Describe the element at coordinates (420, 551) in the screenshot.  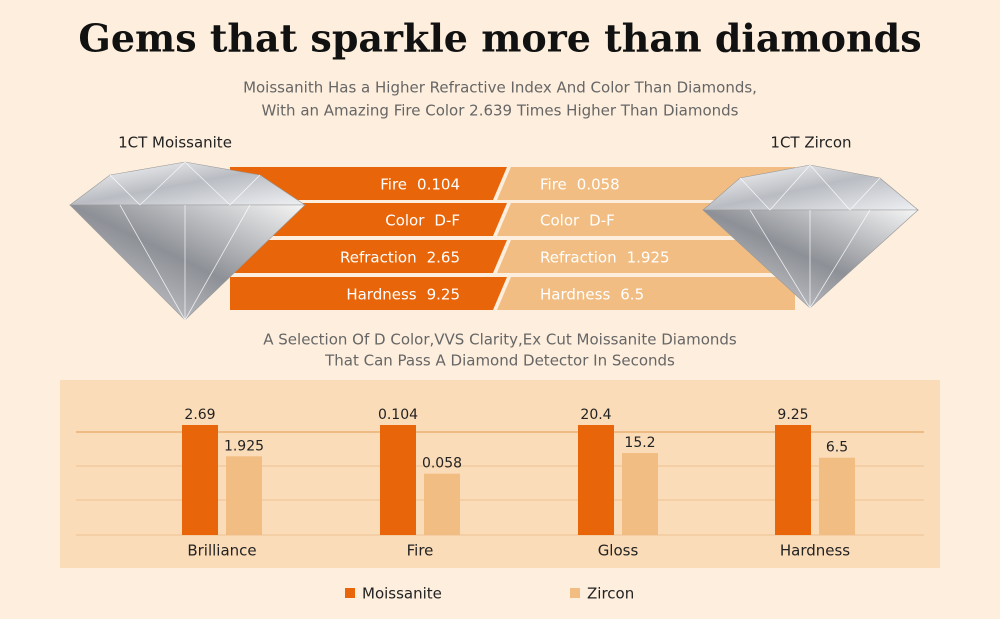
I see `x-tick-label: Fire` at that location.